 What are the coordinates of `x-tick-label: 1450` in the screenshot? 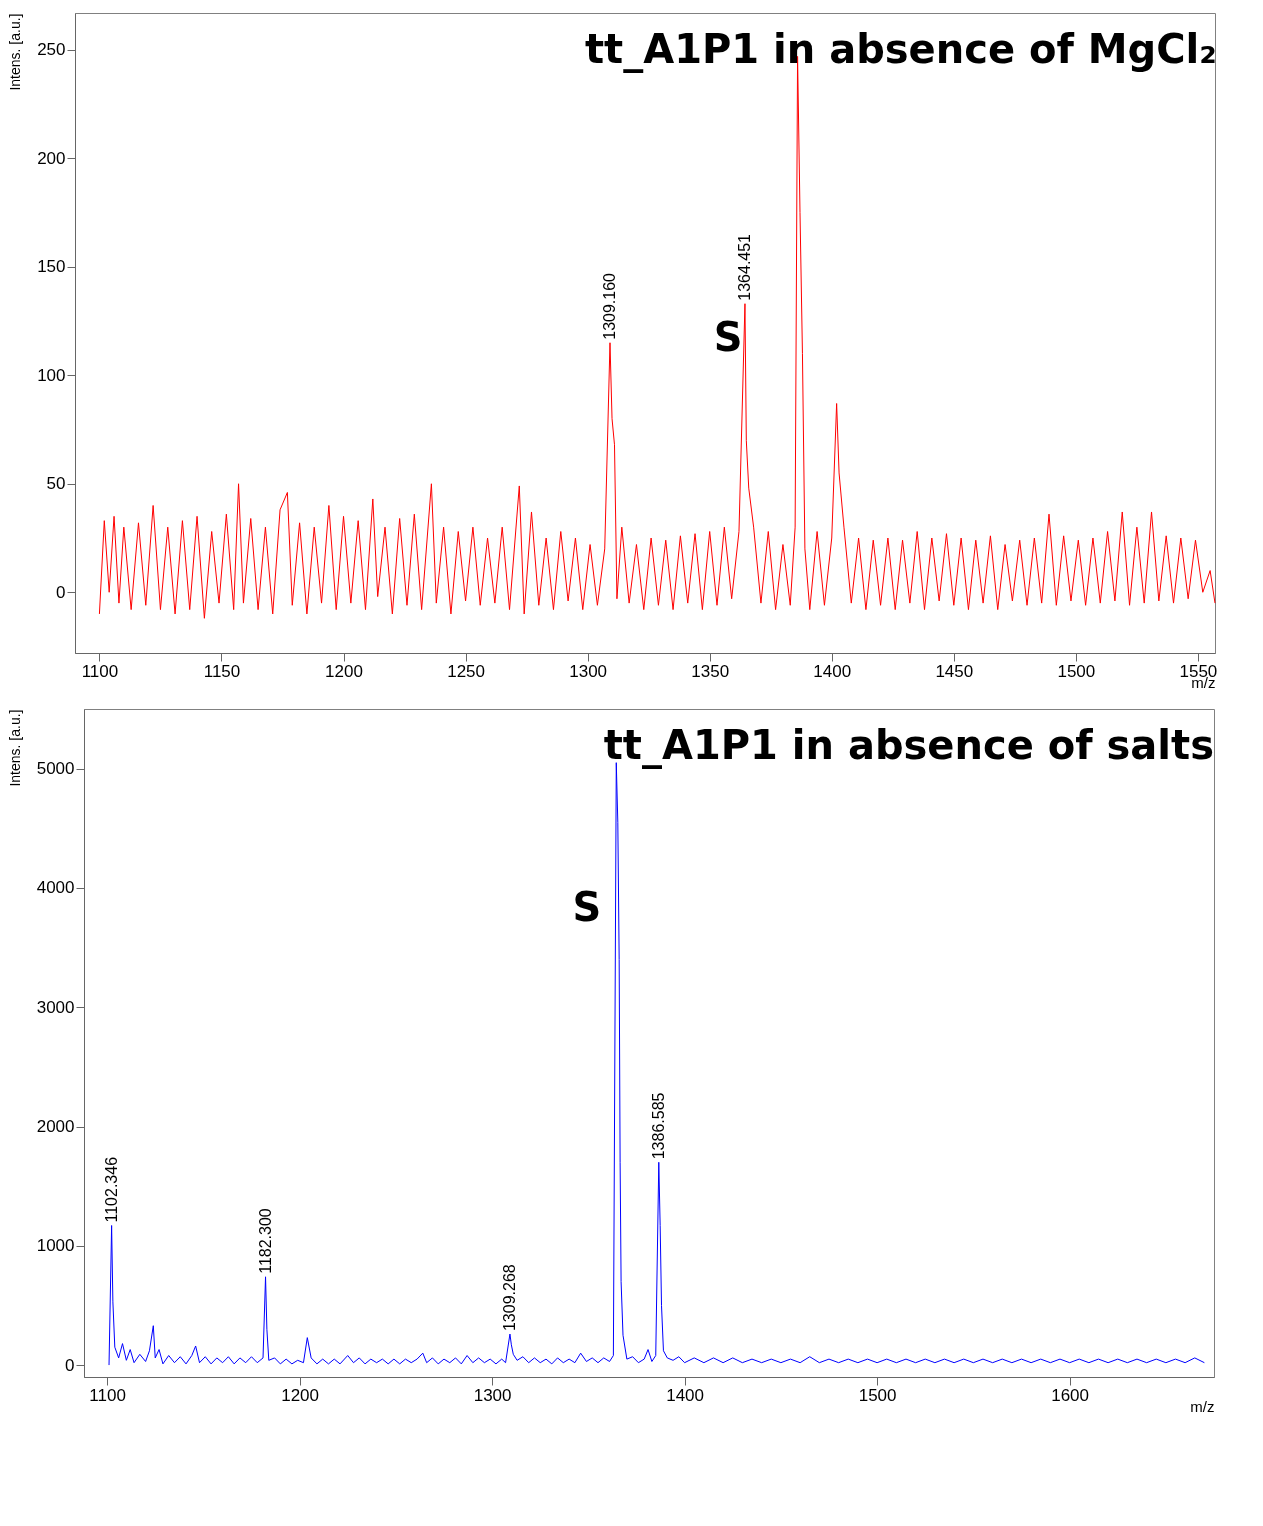 It's located at (954, 671).